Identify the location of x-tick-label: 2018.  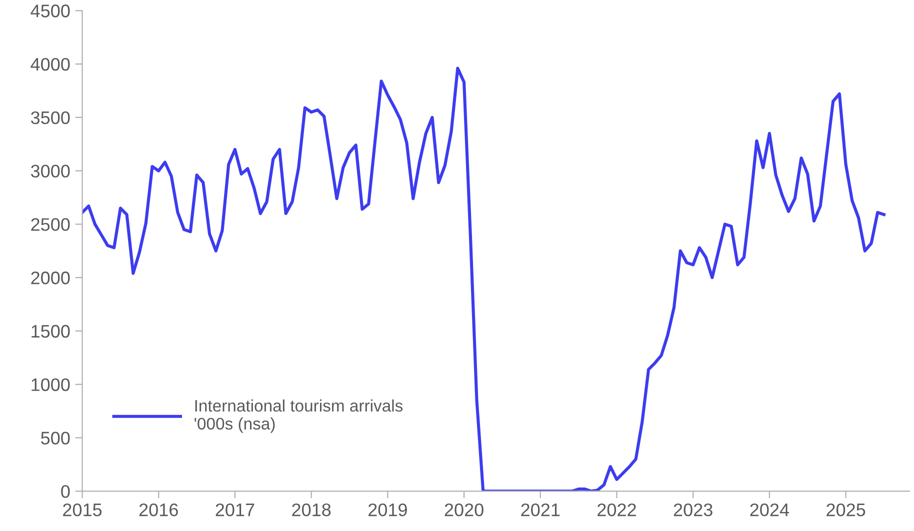
(311, 509).